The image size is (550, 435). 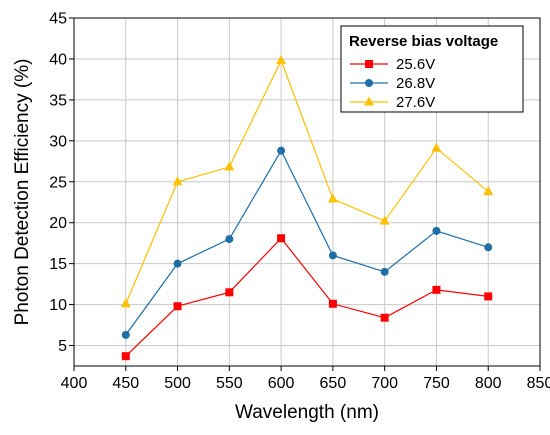 I want to click on y-tick-label: 20, so click(x=58, y=223).